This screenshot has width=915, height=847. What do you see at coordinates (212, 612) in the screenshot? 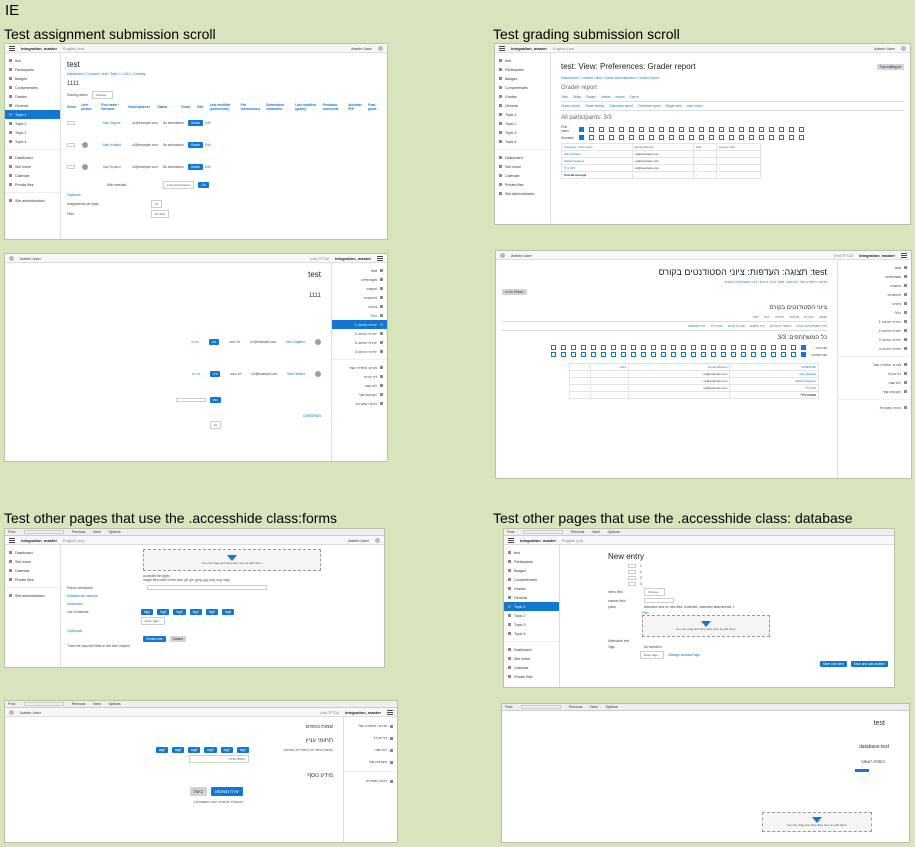
I see `tag-chip: tag5` at bounding box center [212, 612].